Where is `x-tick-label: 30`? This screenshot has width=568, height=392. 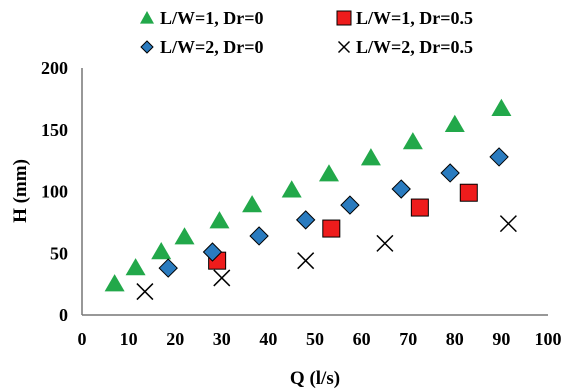
x-tick-label: 30 is located at coordinates (222, 339).